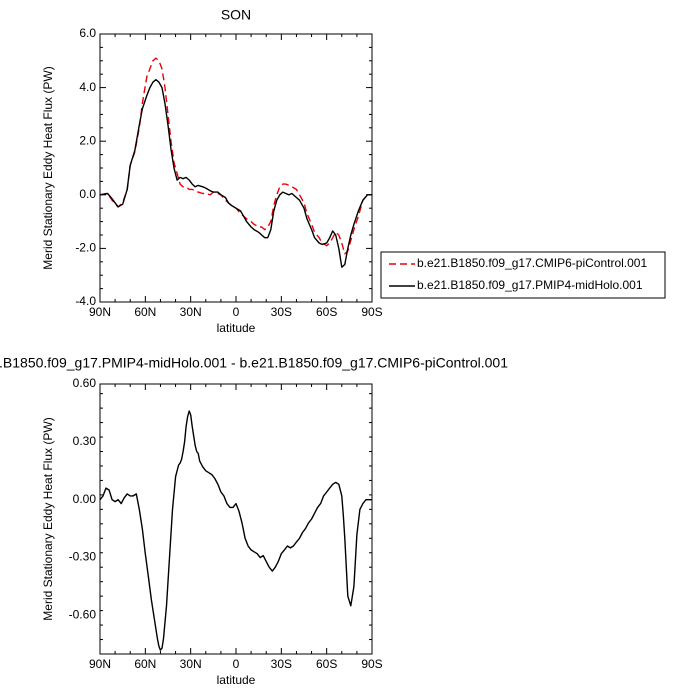 The width and height of the screenshot is (700, 700). What do you see at coordinates (87, 194) in the screenshot?
I see `y-tick-label: 0.0` at bounding box center [87, 194].